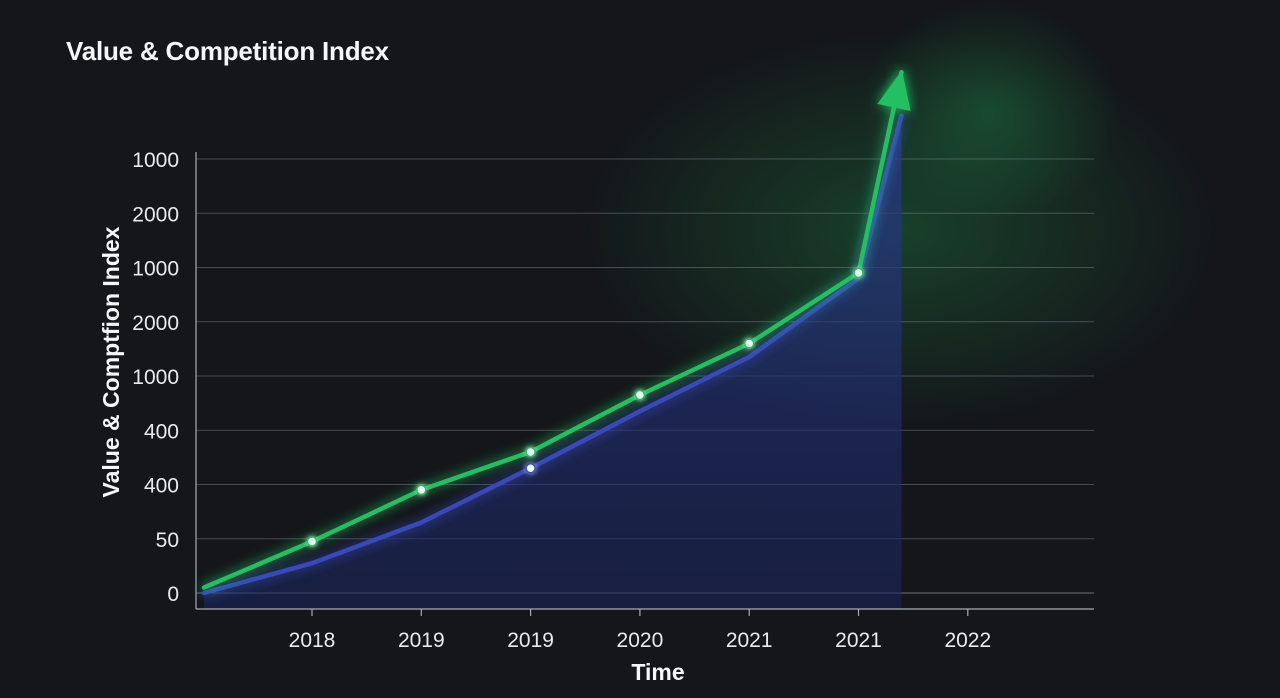 The width and height of the screenshot is (1280, 698). I want to click on y-tick-label: 50, so click(167, 540).